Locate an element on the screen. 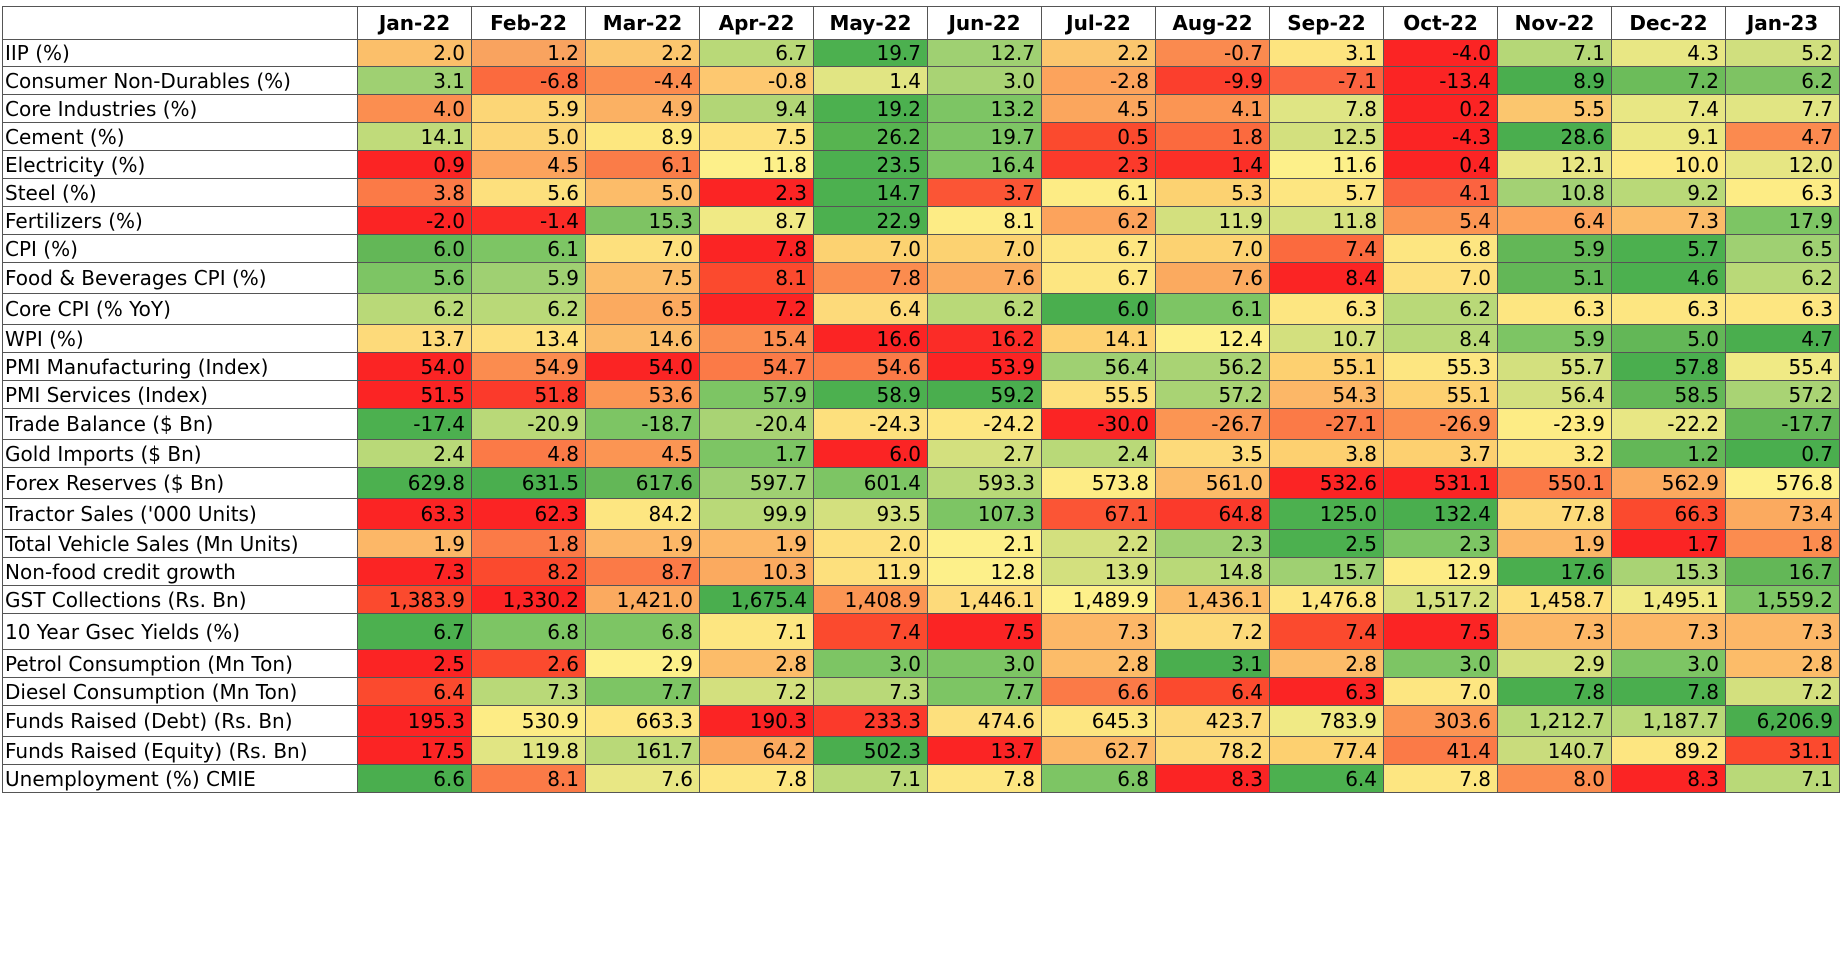 This screenshot has width=1844, height=959. heatmap-cell: 576.8 is located at coordinates (1782, 483).